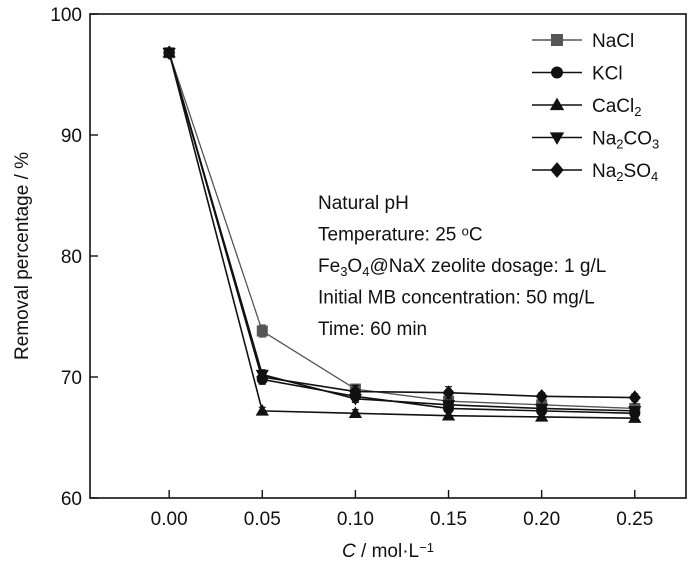 This screenshot has width=700, height=564. What do you see at coordinates (616, 107) in the screenshot?
I see `legend-label: CaCl2` at bounding box center [616, 107].